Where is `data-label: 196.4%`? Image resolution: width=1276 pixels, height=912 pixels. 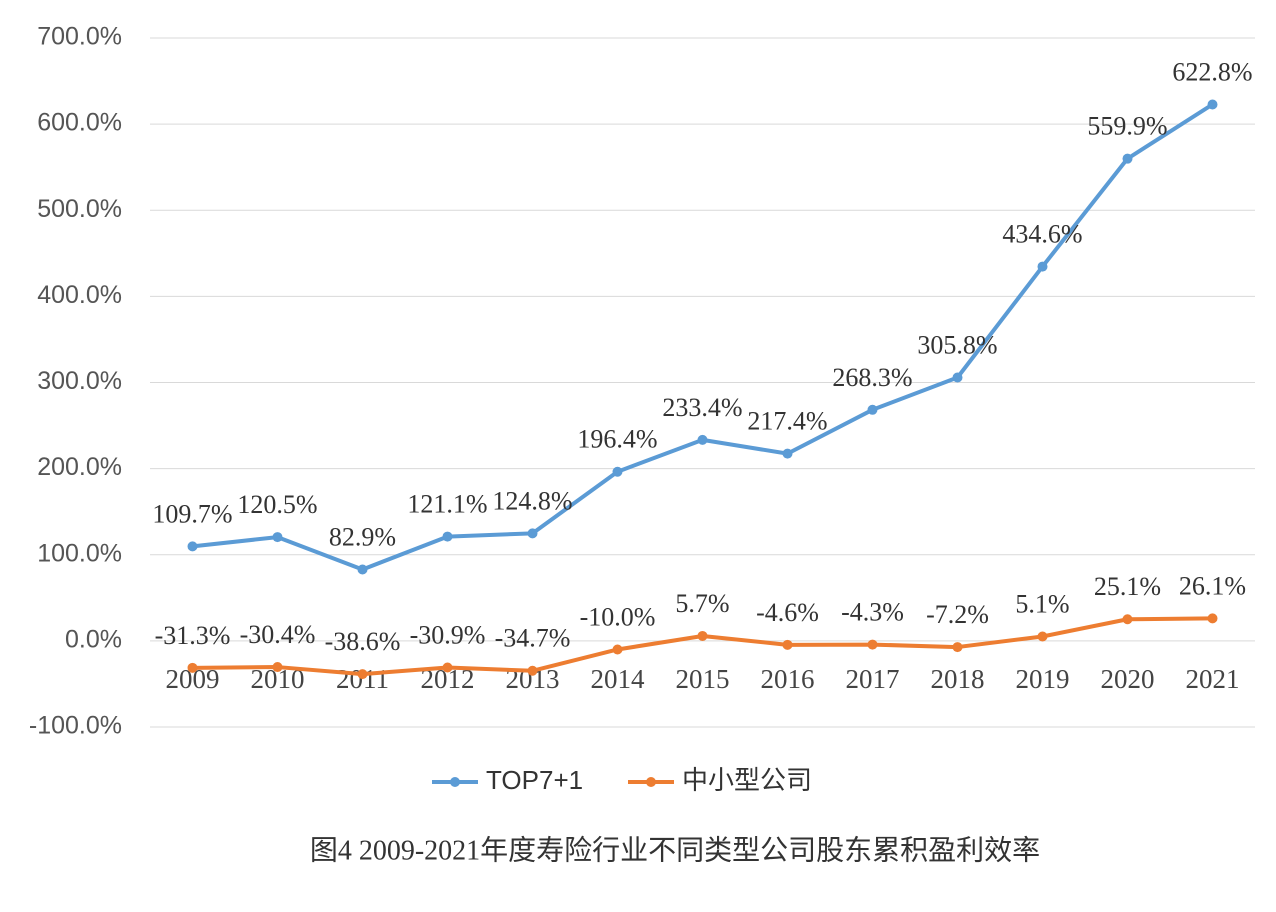 data-label: 196.4% is located at coordinates (617, 439).